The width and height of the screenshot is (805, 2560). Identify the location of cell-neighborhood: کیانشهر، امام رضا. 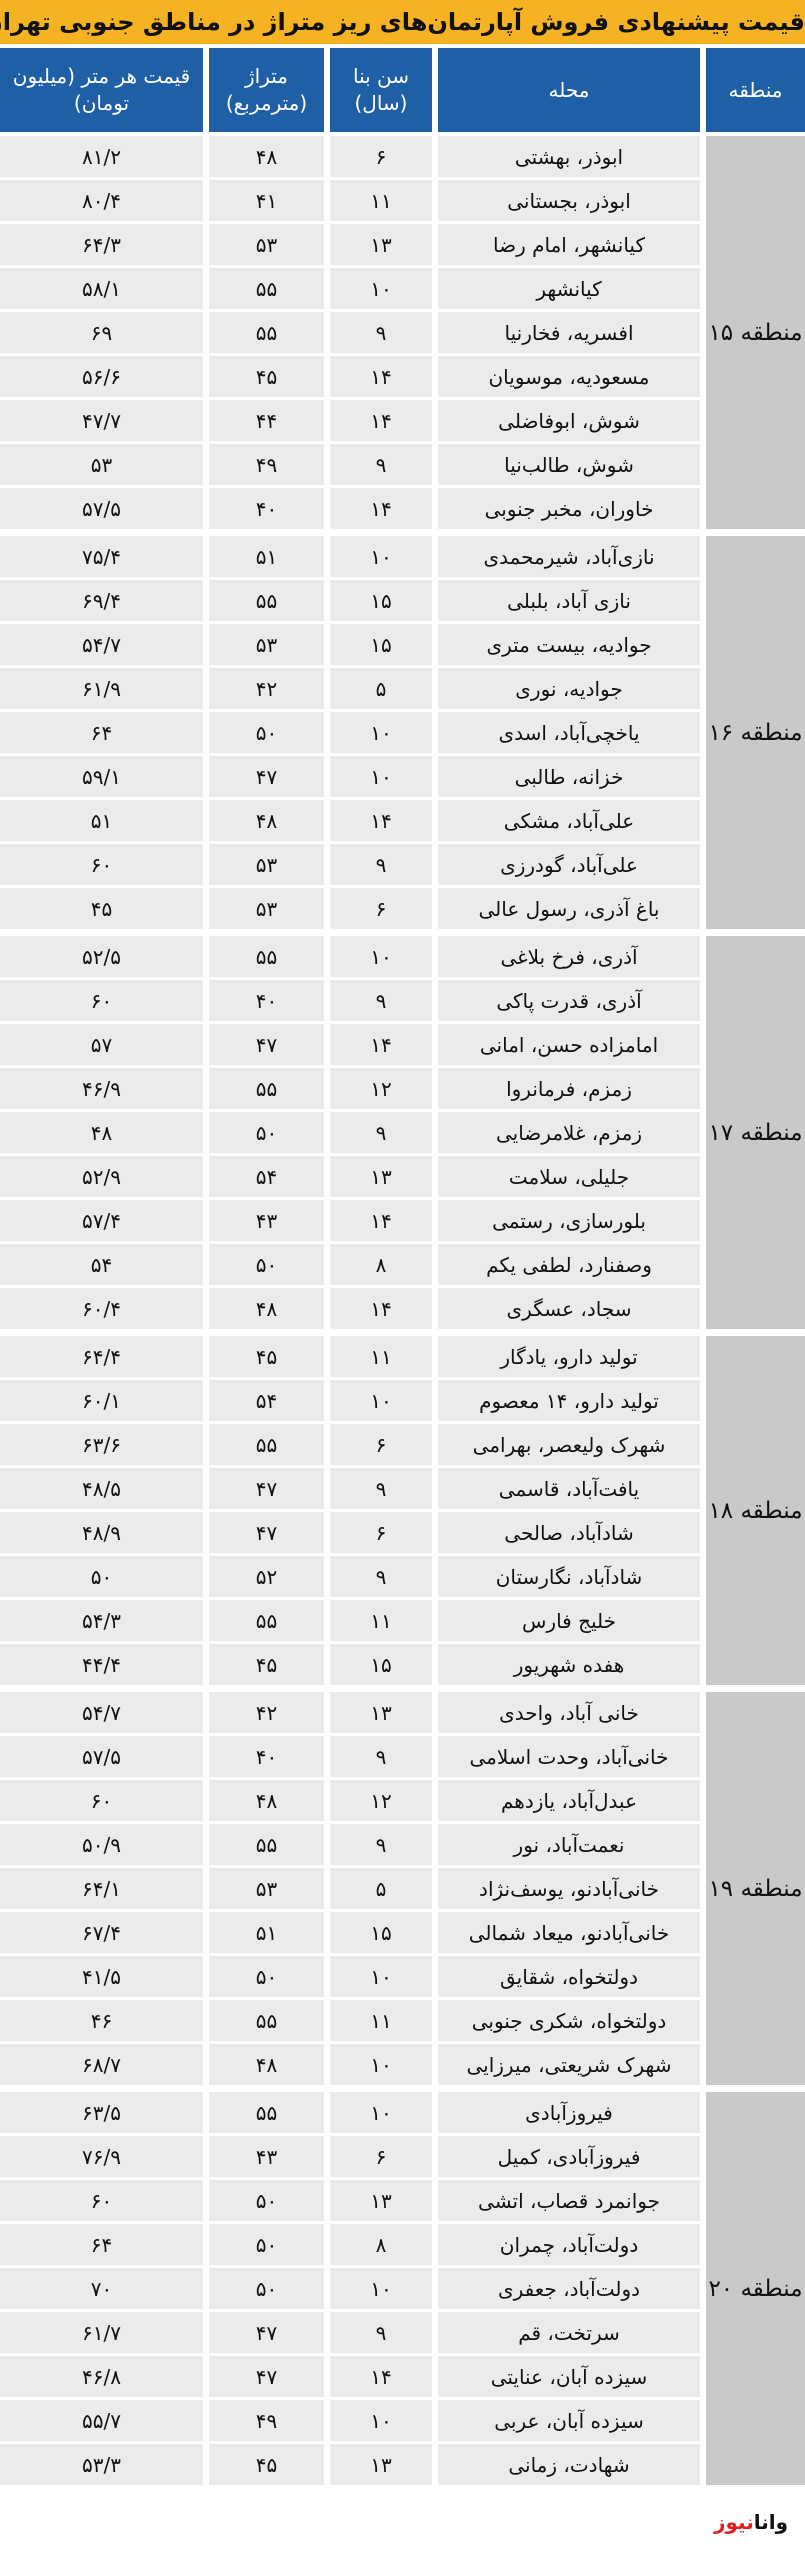
(569, 244).